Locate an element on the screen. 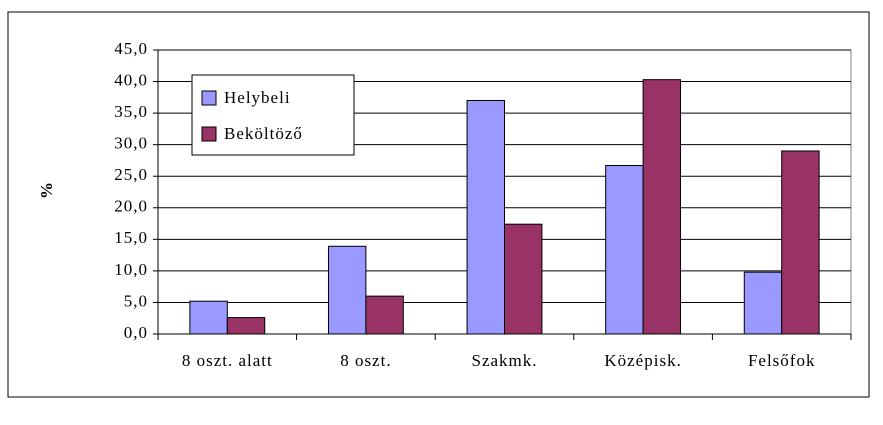 The image size is (883, 425). y-tick-label: 45,0 is located at coordinates (131, 48).